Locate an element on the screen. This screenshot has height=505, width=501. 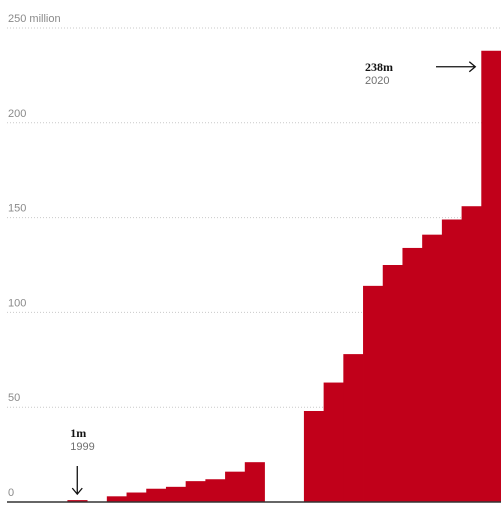
annotation-arrow-down is located at coordinates (77, 481).